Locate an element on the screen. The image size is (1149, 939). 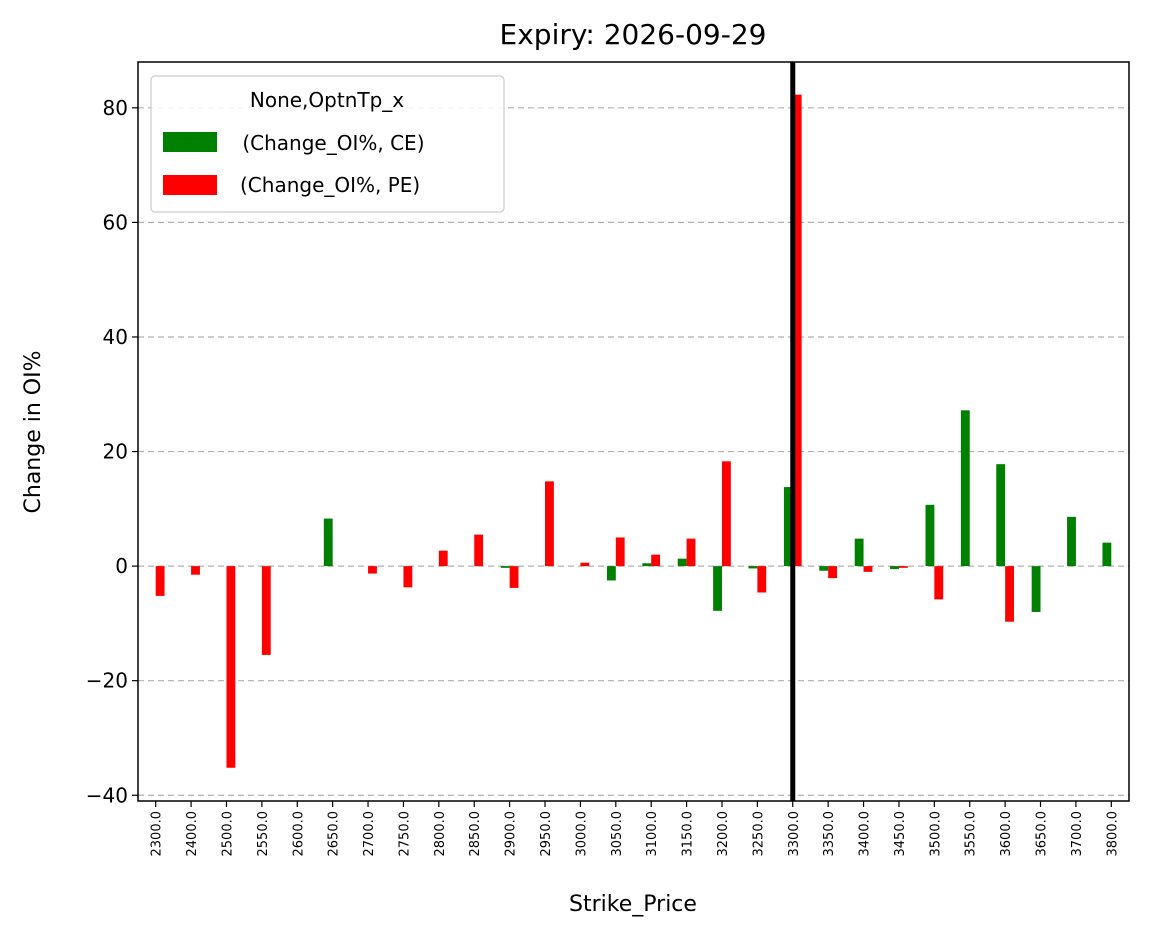
y-axis-ticks: −40 −20 0 20 40 60 80 is located at coordinates (112, 451).